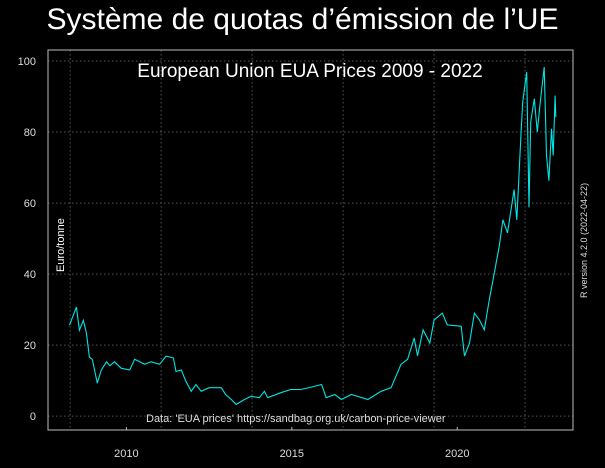 Image resolution: width=605 pixels, height=468 pixels. I want to click on chart-title: European Union EUA Prices 2009 - 2022, so click(309, 71).